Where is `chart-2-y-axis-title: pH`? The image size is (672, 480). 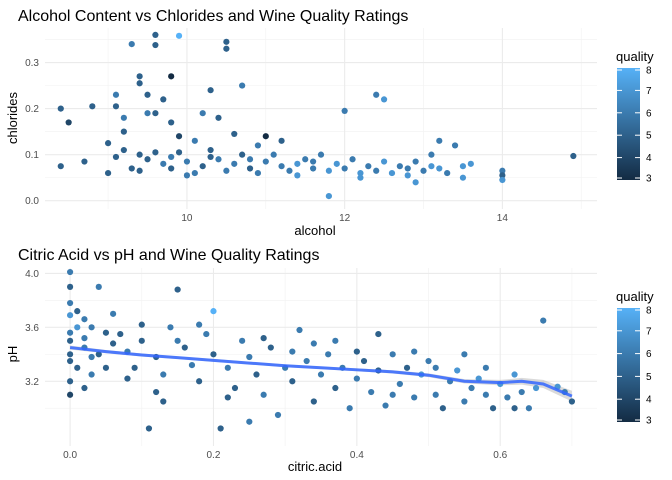
chart-2-y-axis-title: pH is located at coordinates (12, 354).